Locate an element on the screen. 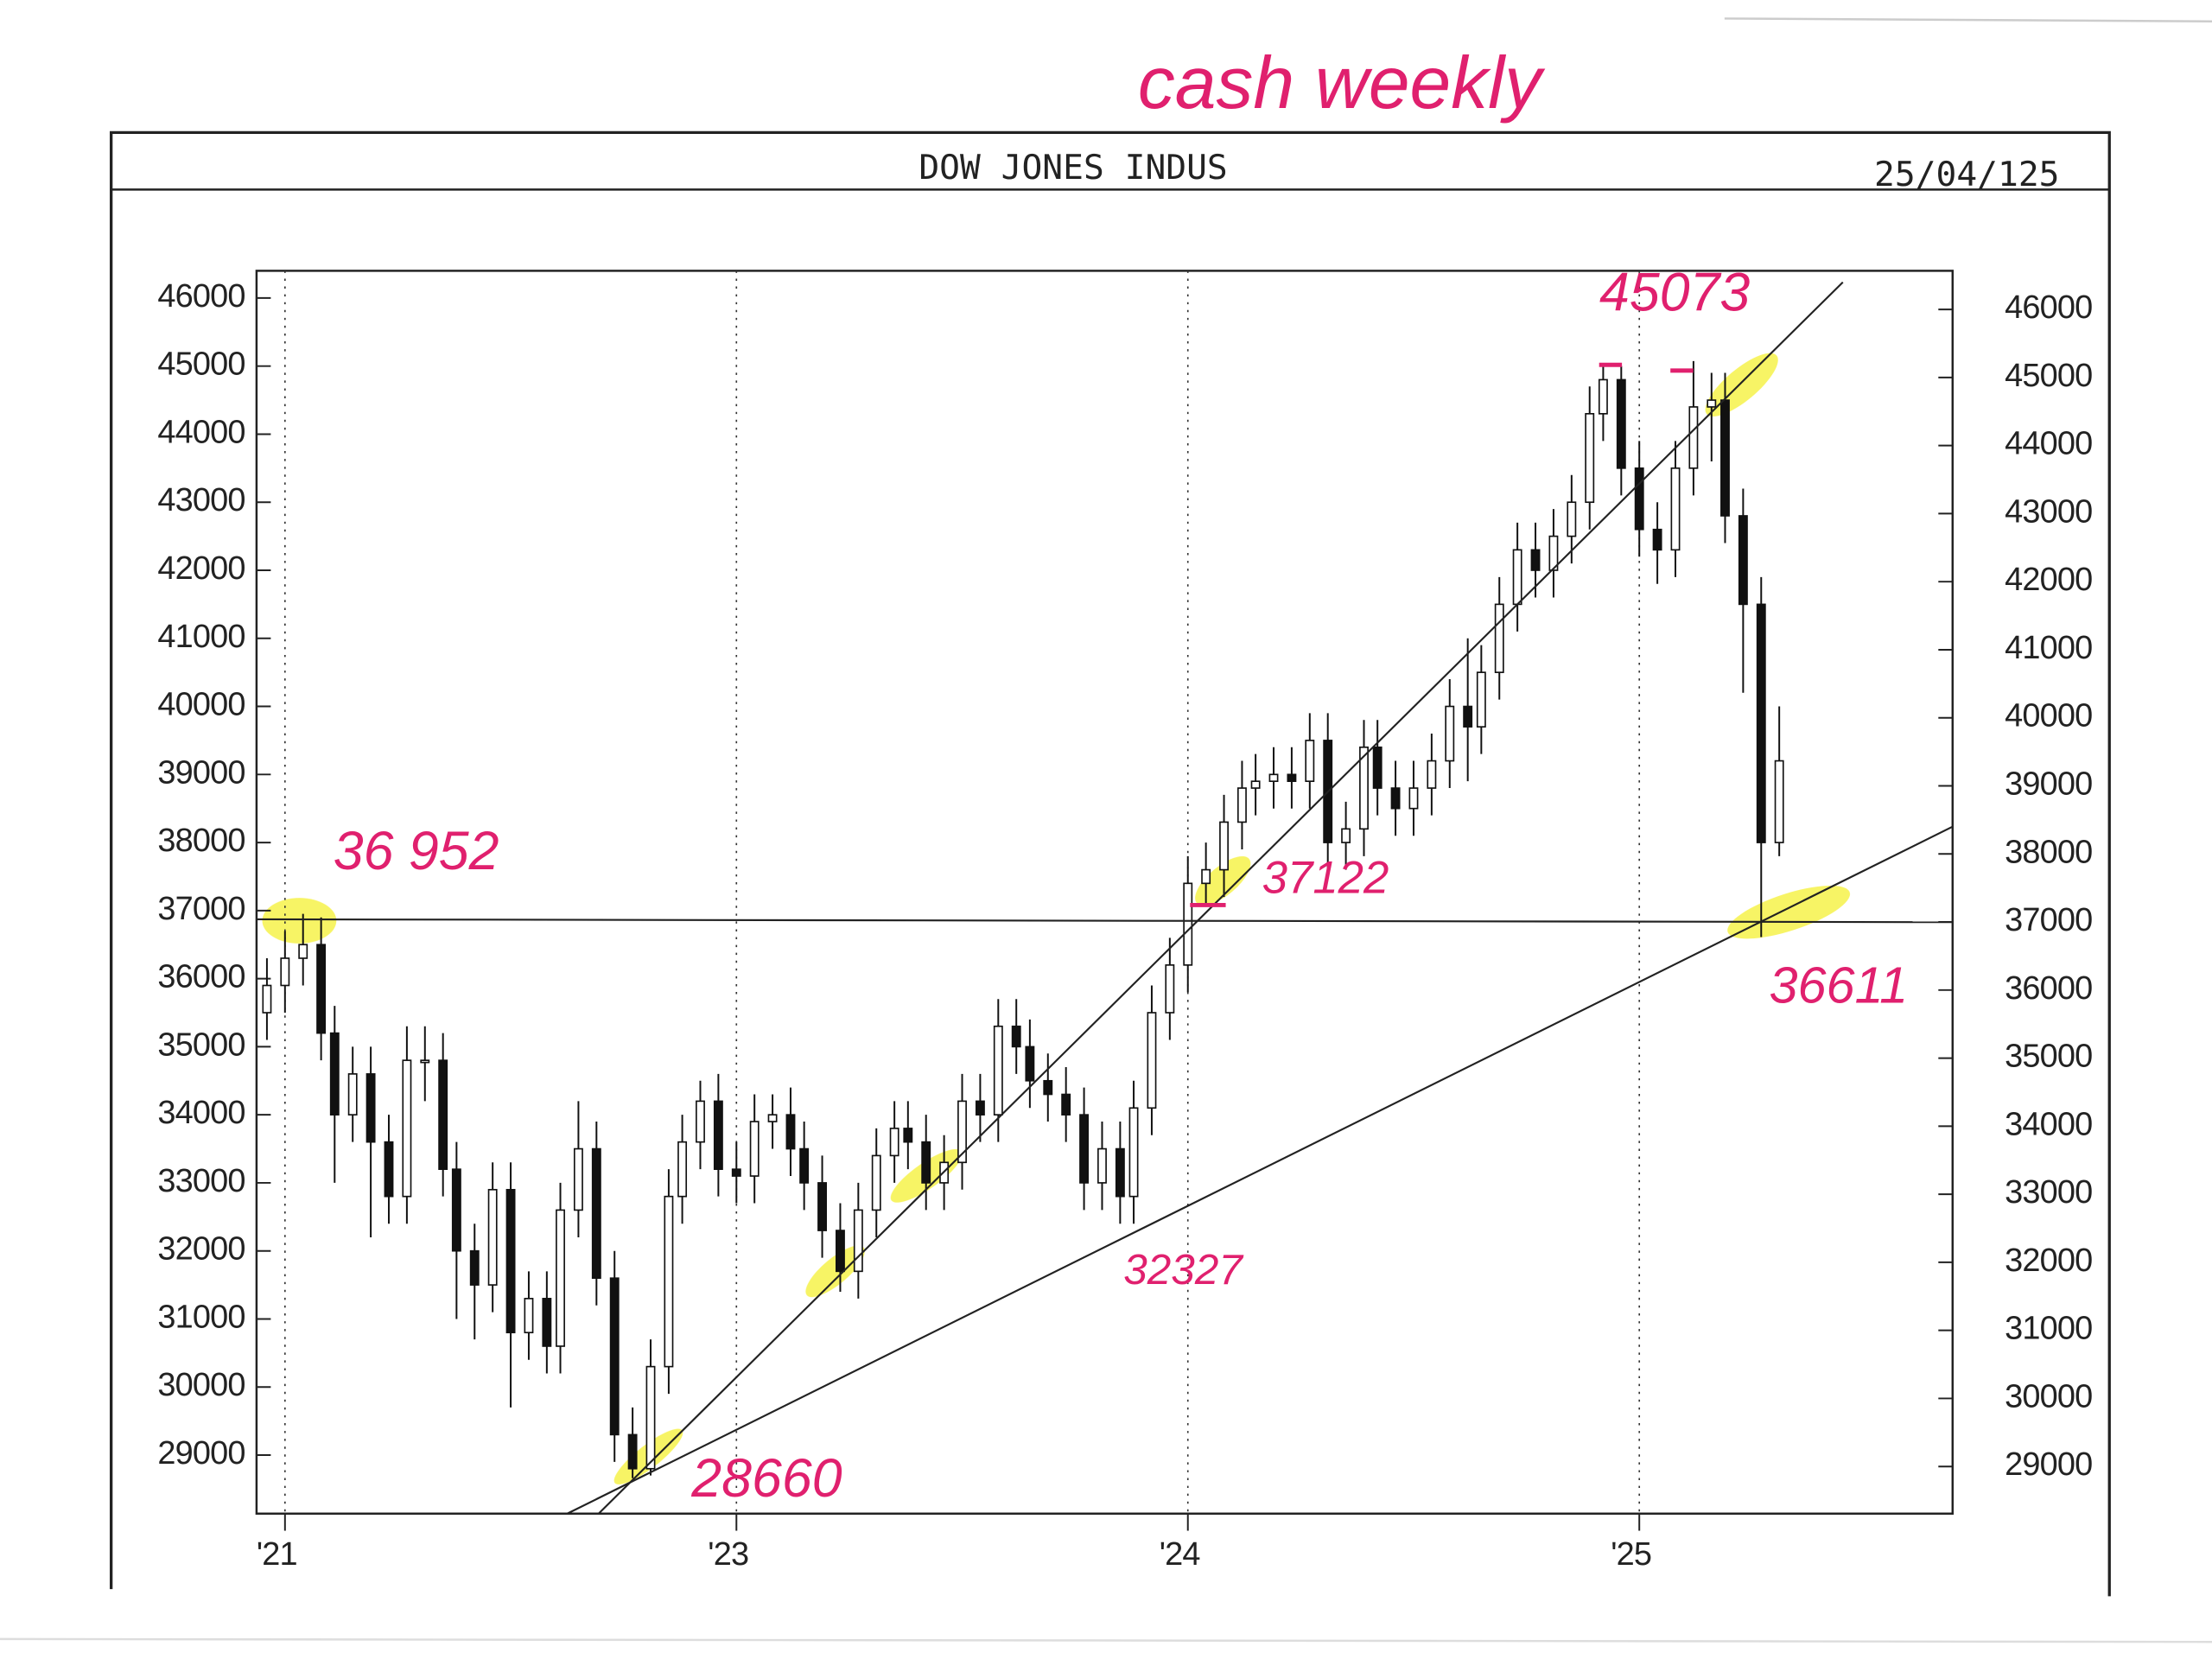  y2-tick-label: 46000 is located at coordinates (2048, 307).